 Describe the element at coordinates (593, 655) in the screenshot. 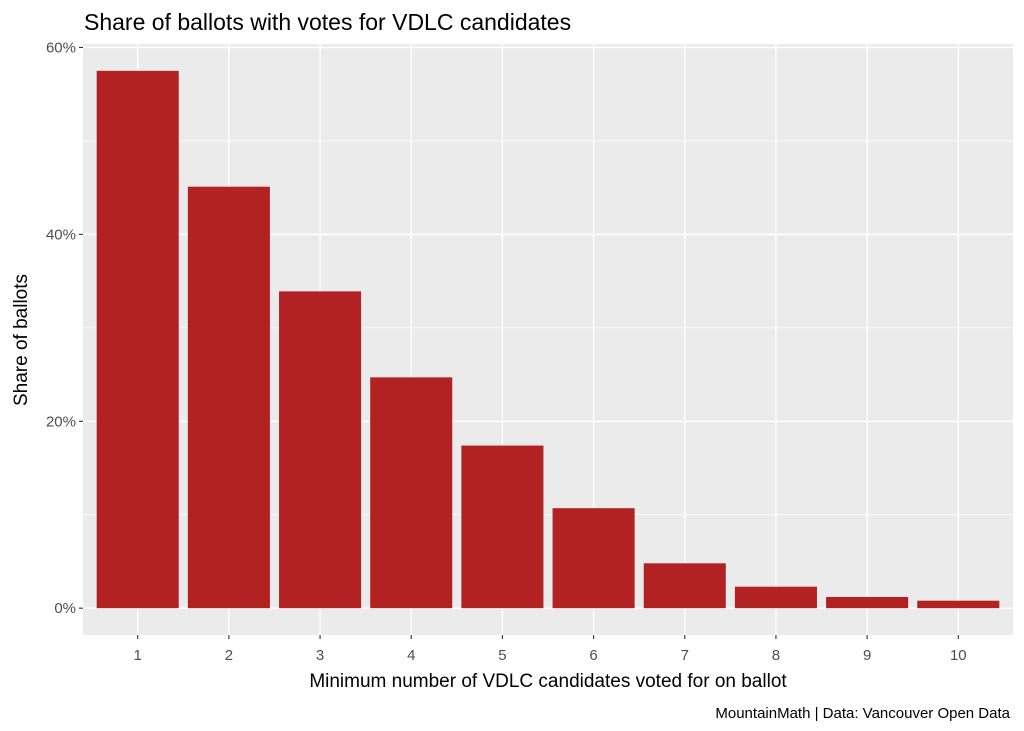

I see `x-tick-label: 6` at that location.